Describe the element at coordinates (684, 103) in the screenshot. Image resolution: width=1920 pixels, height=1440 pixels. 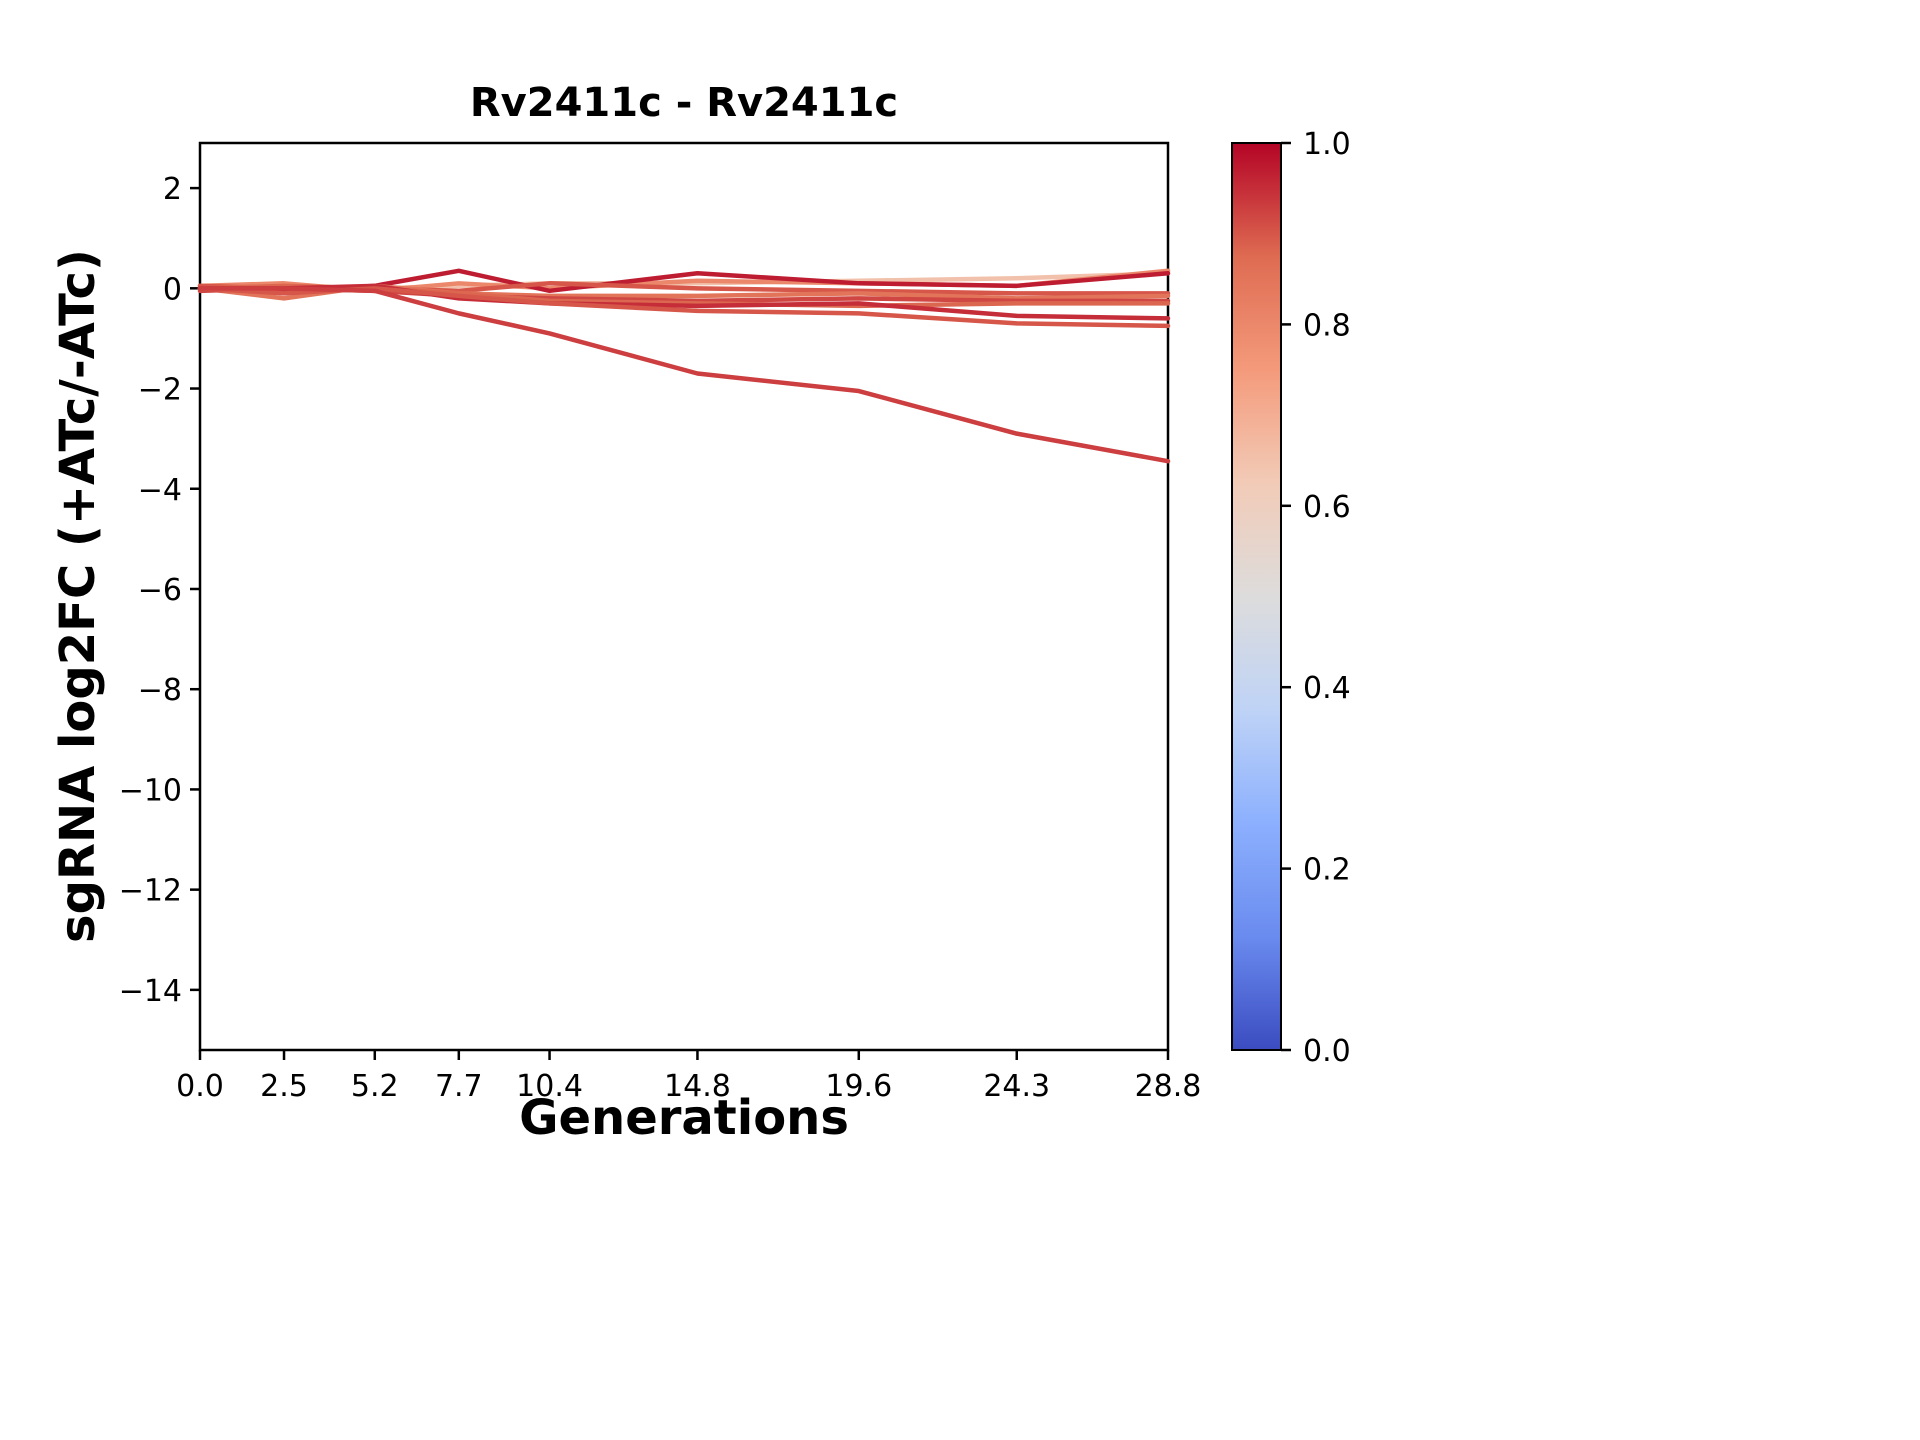
I see `chart-title: Rv2411c - Rv2411c` at that location.